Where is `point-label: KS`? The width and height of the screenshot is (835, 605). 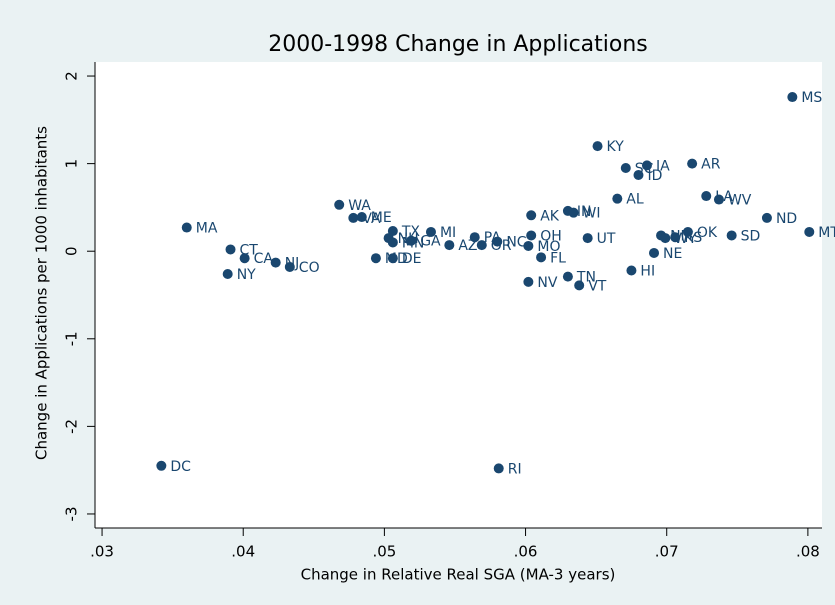 point-label: KS is located at coordinates (693, 238).